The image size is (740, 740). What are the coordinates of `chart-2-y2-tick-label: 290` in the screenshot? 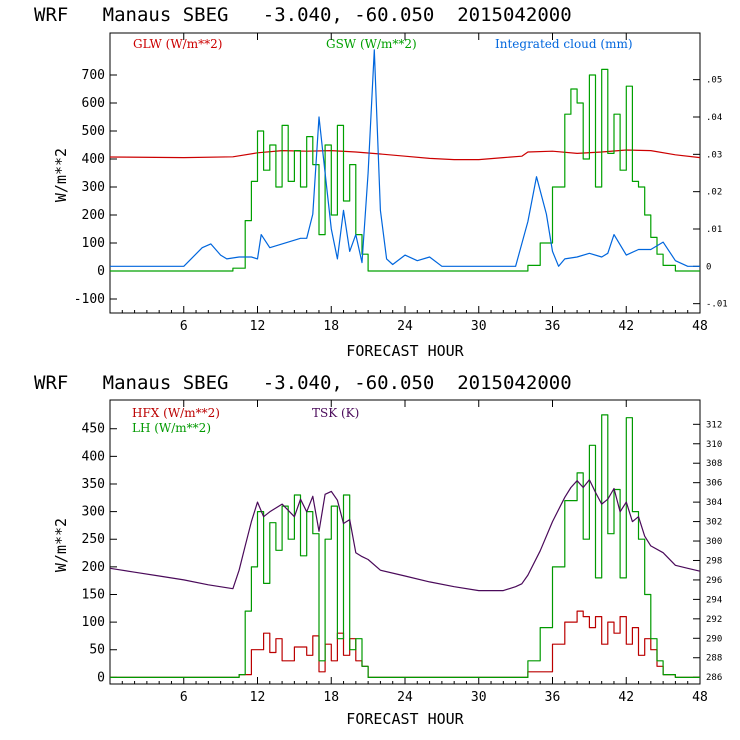 It's located at (714, 639).